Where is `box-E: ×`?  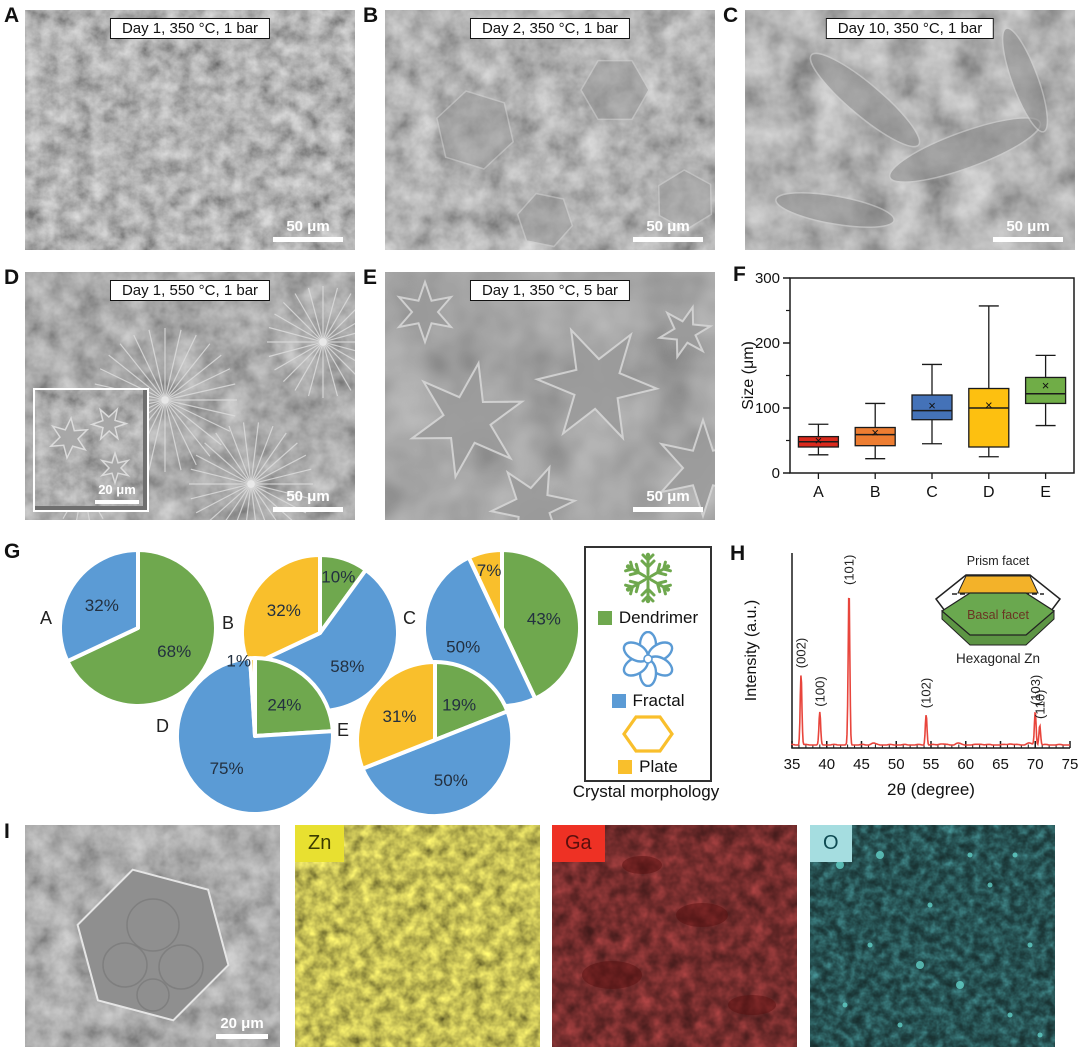 box-E: × is located at coordinates (1045, 390).